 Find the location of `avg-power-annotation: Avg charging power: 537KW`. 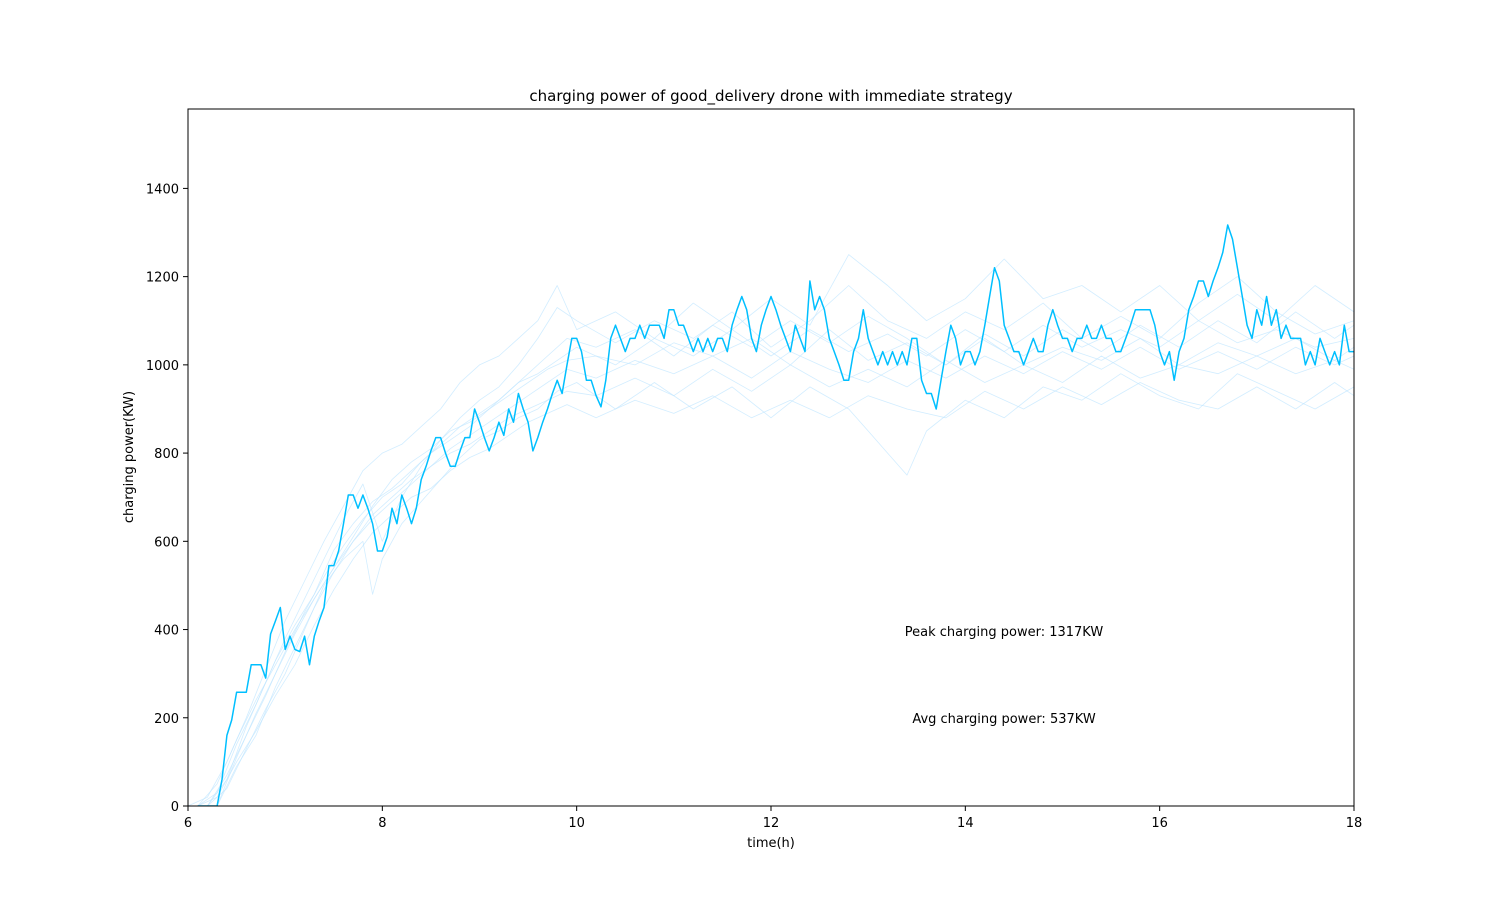

avg-power-annotation: Avg charging power: 537KW is located at coordinates (1004, 719).